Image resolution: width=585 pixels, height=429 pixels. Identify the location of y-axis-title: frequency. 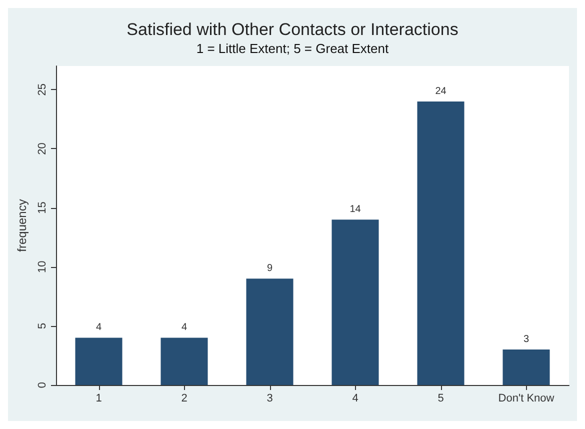
(22, 225).